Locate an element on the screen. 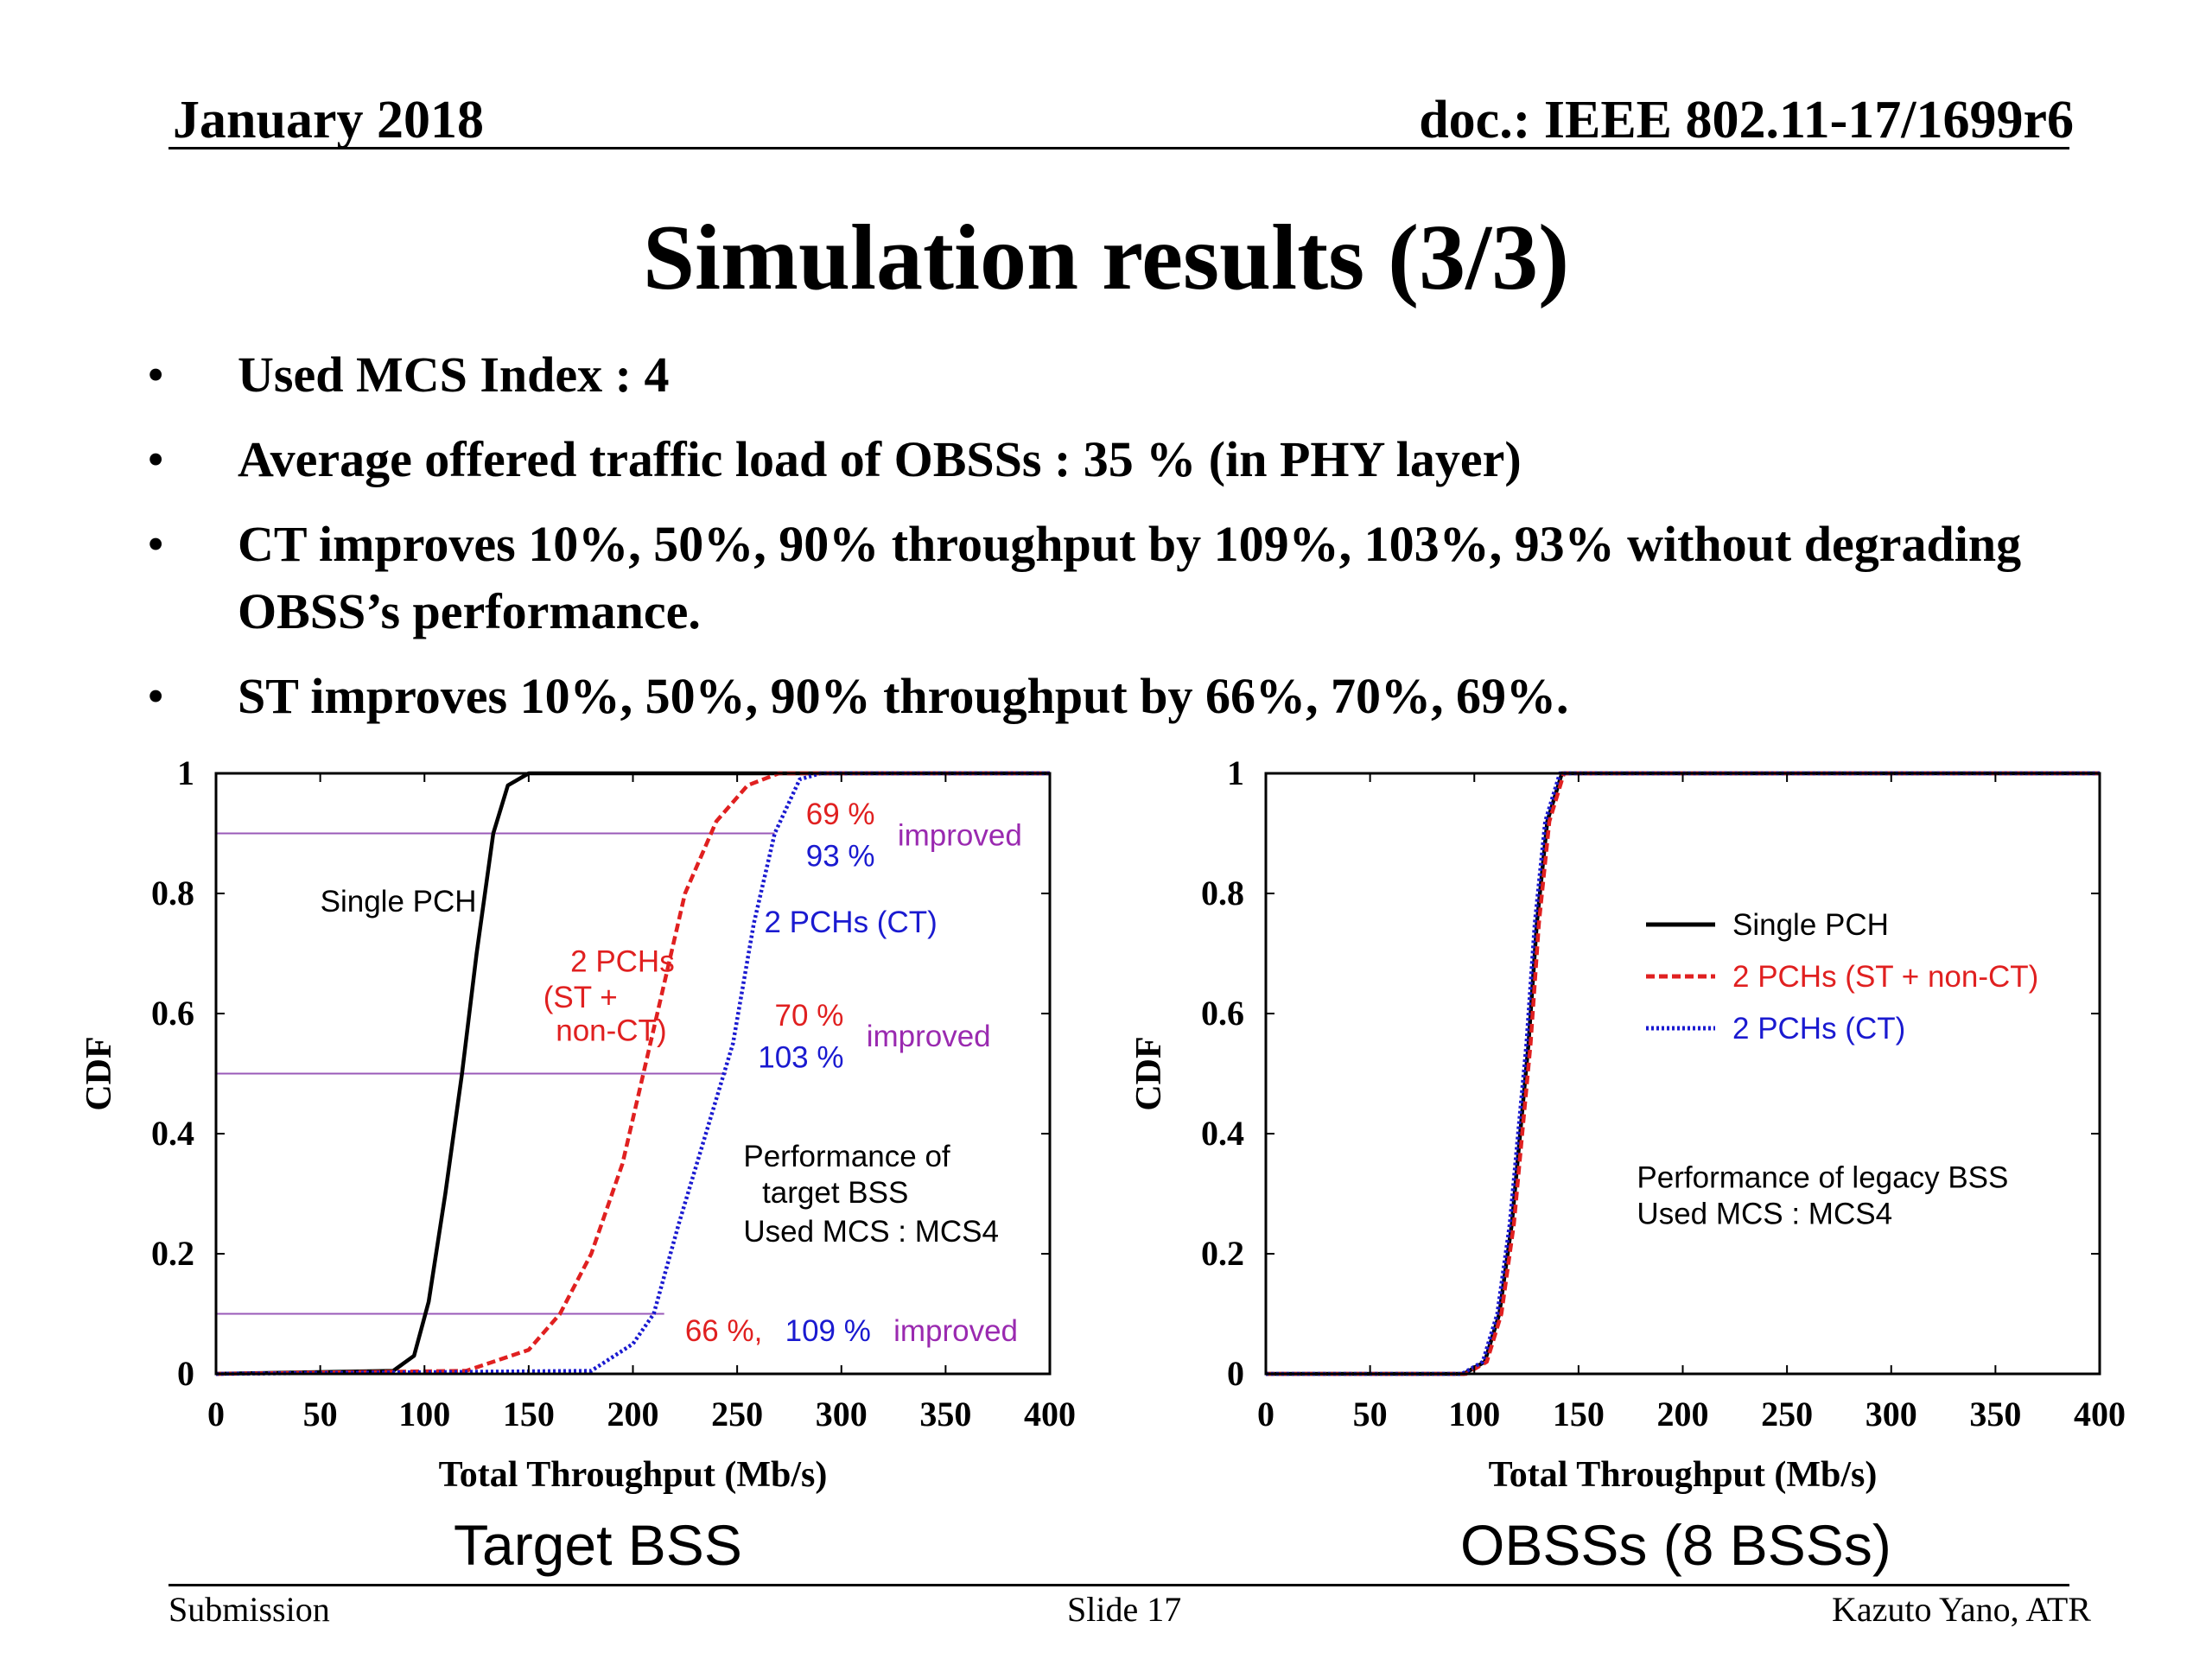  chart-annotation: 103 % is located at coordinates (800, 1058).